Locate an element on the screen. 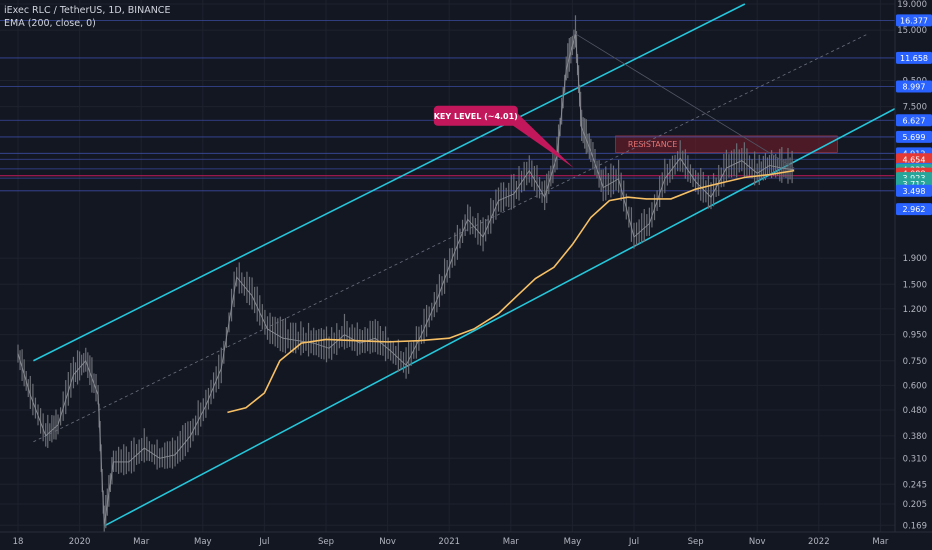 The image size is (932, 550). y-tick-label: 0.600 is located at coordinates (915, 386).